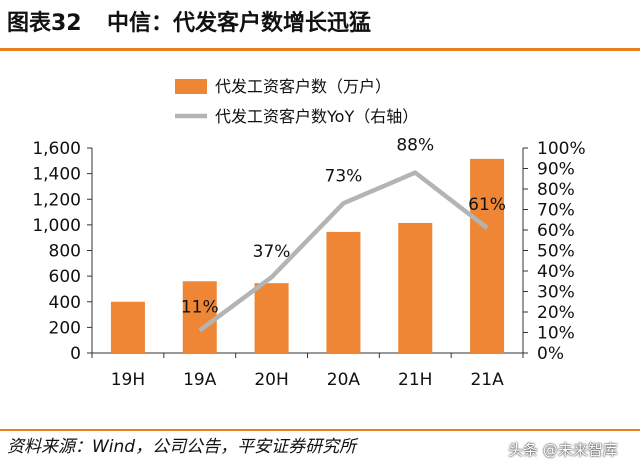  Describe the element at coordinates (344, 176) in the screenshot. I see `yoy-data-label: 73%` at that location.